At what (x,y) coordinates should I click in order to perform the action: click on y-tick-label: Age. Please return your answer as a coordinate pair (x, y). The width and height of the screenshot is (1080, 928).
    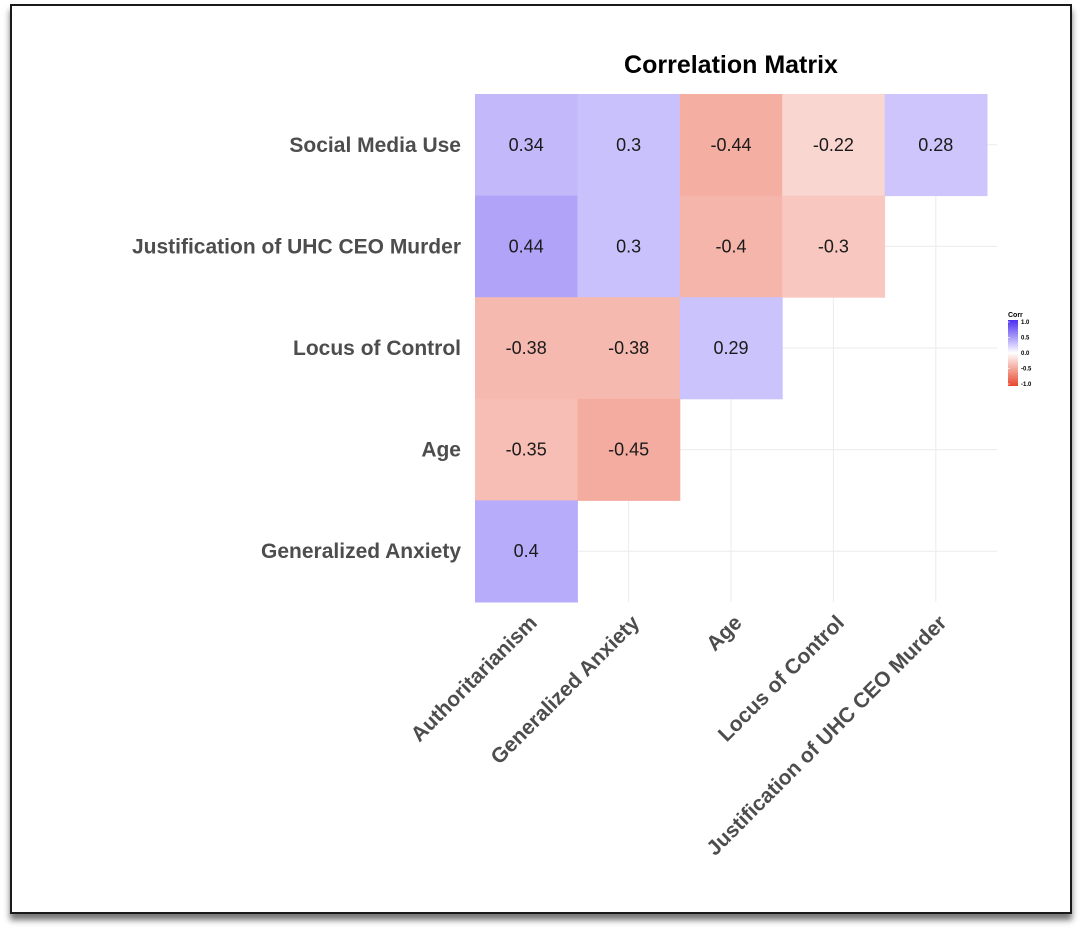
    Looking at the image, I should click on (441, 450).